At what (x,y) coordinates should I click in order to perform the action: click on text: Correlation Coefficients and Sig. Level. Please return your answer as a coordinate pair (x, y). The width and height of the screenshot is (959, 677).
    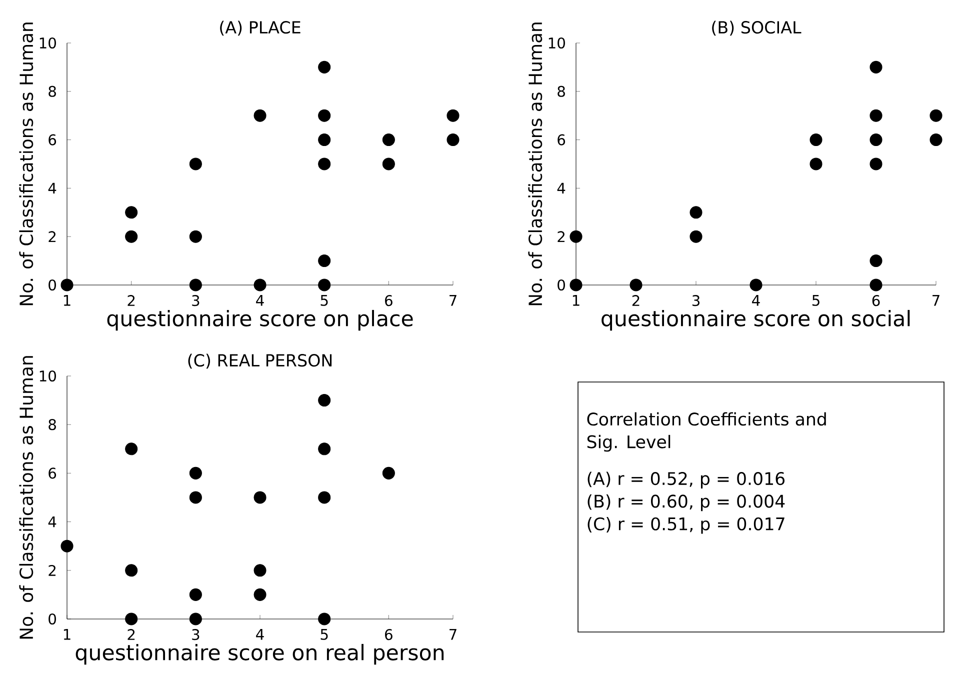
    Looking at the image, I should click on (706, 432).